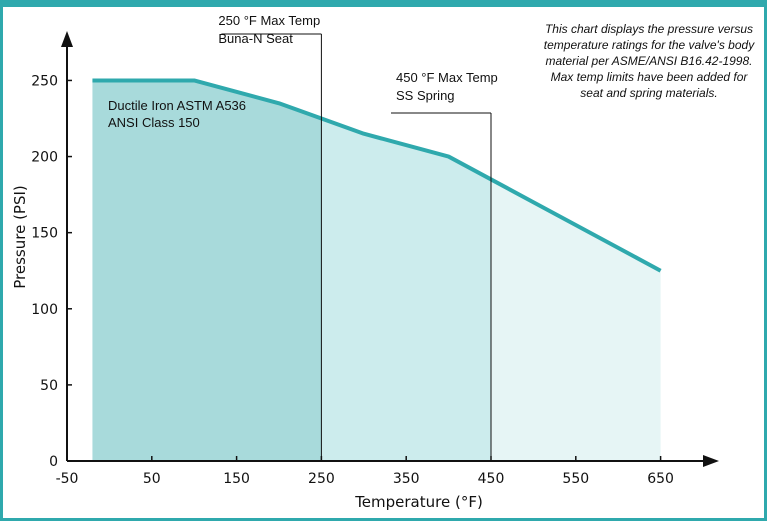  I want to click on material-region-label: ANSI Class 150, so click(154, 122).